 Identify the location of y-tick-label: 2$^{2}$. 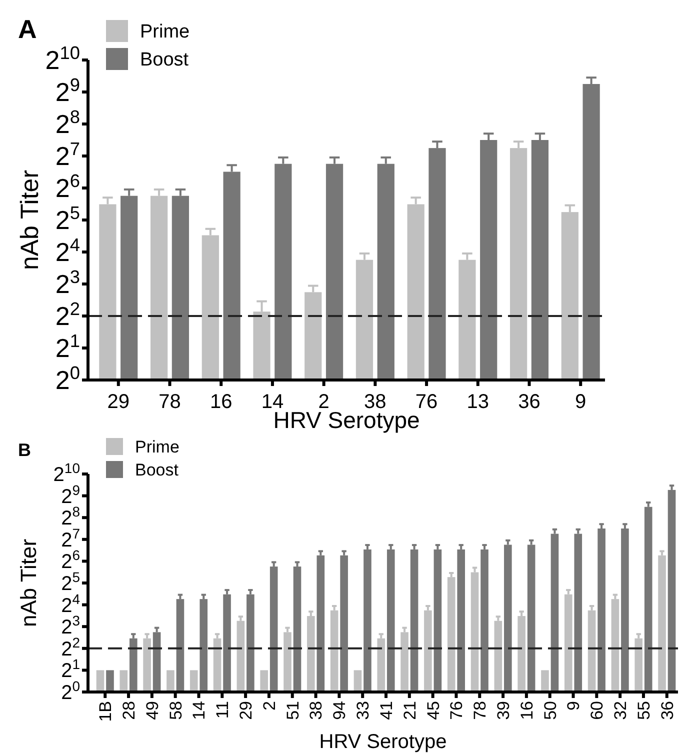
(67, 315).